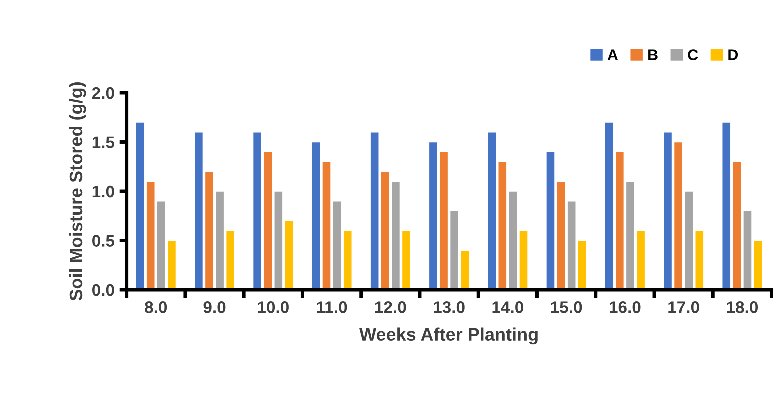  I want to click on legend-label: C, so click(693, 55).